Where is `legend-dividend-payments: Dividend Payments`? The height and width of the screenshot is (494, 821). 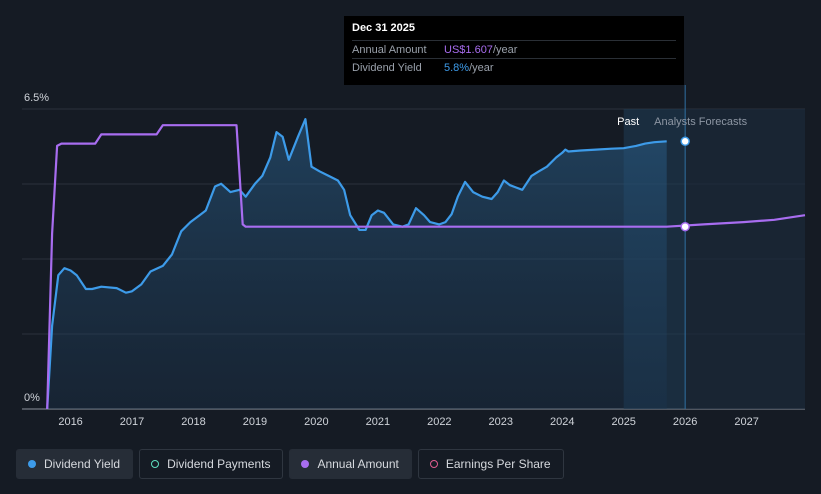 legend-dividend-payments: Dividend Payments is located at coordinates (211, 464).